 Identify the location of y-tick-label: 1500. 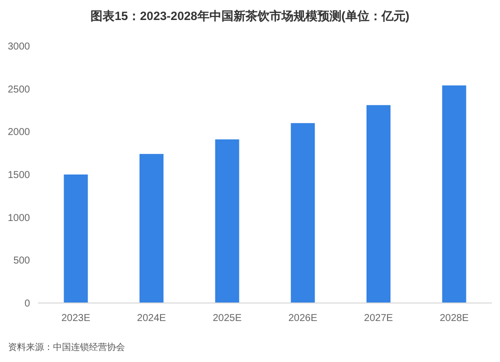
(19, 175).